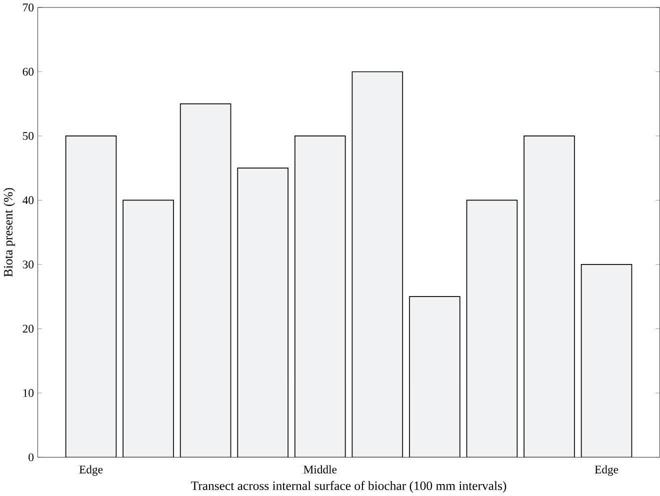 The height and width of the screenshot is (496, 660). What do you see at coordinates (320, 469) in the screenshot?
I see `x-tick-label: Middle` at bounding box center [320, 469].